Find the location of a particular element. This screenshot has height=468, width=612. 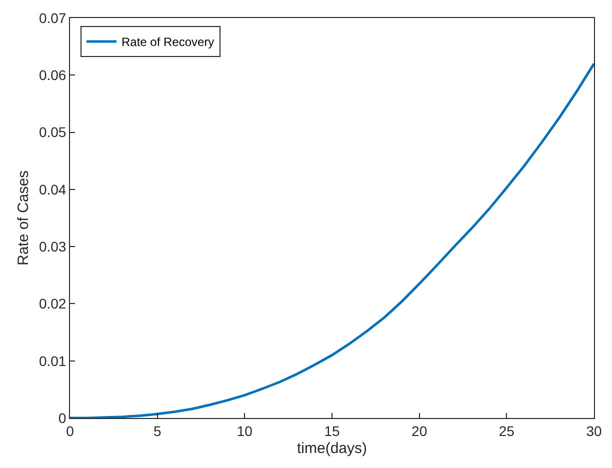

x-tick-label: 5 is located at coordinates (157, 430).